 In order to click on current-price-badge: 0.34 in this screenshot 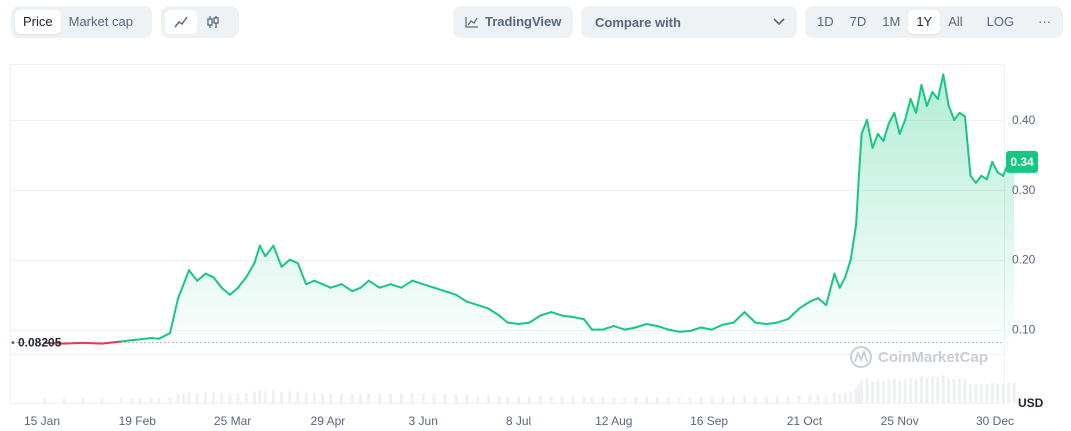, I will do `click(1022, 161)`.